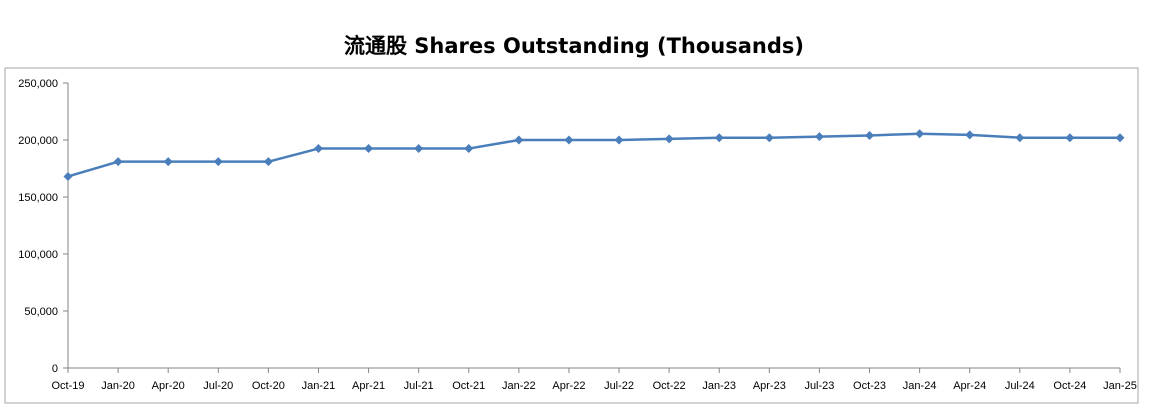 Image resolution: width=1149 pixels, height=413 pixels. Describe the element at coordinates (168, 386) in the screenshot. I see `x-tick-label: Apr-20` at that location.